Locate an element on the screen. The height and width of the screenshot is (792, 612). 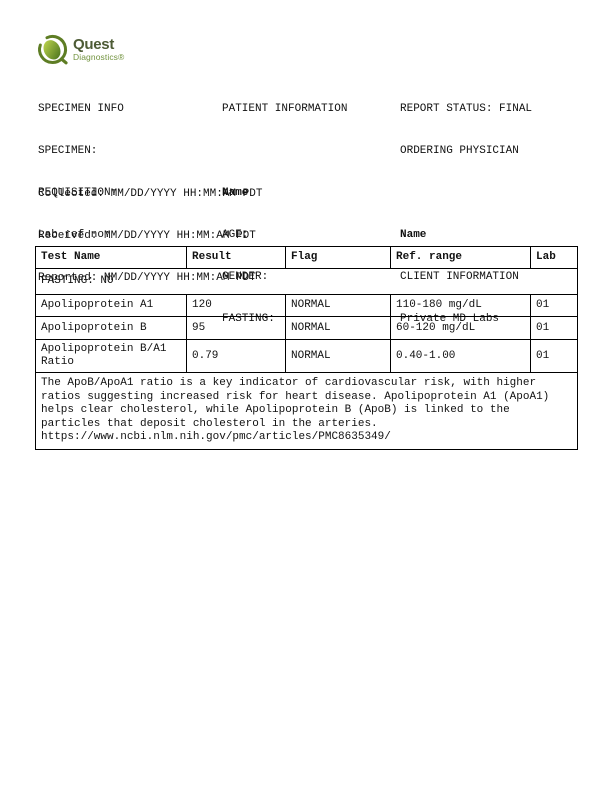
cell-result: 95 is located at coordinates (236, 328).